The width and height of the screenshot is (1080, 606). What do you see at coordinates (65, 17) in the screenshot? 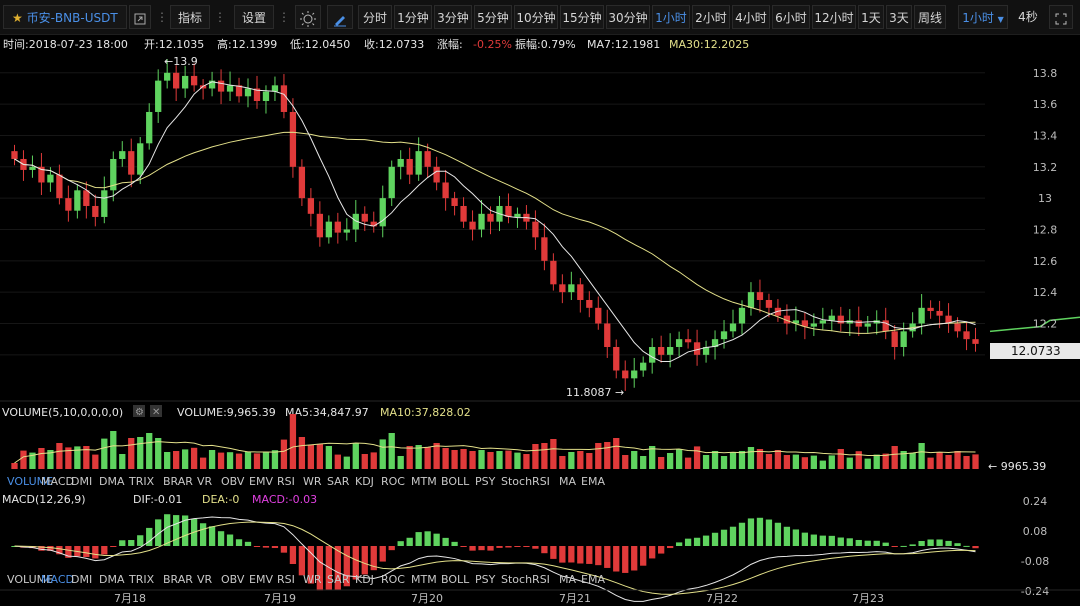
I see `symbol-selector: ★ 币安-BNB-USDT` at bounding box center [65, 17].